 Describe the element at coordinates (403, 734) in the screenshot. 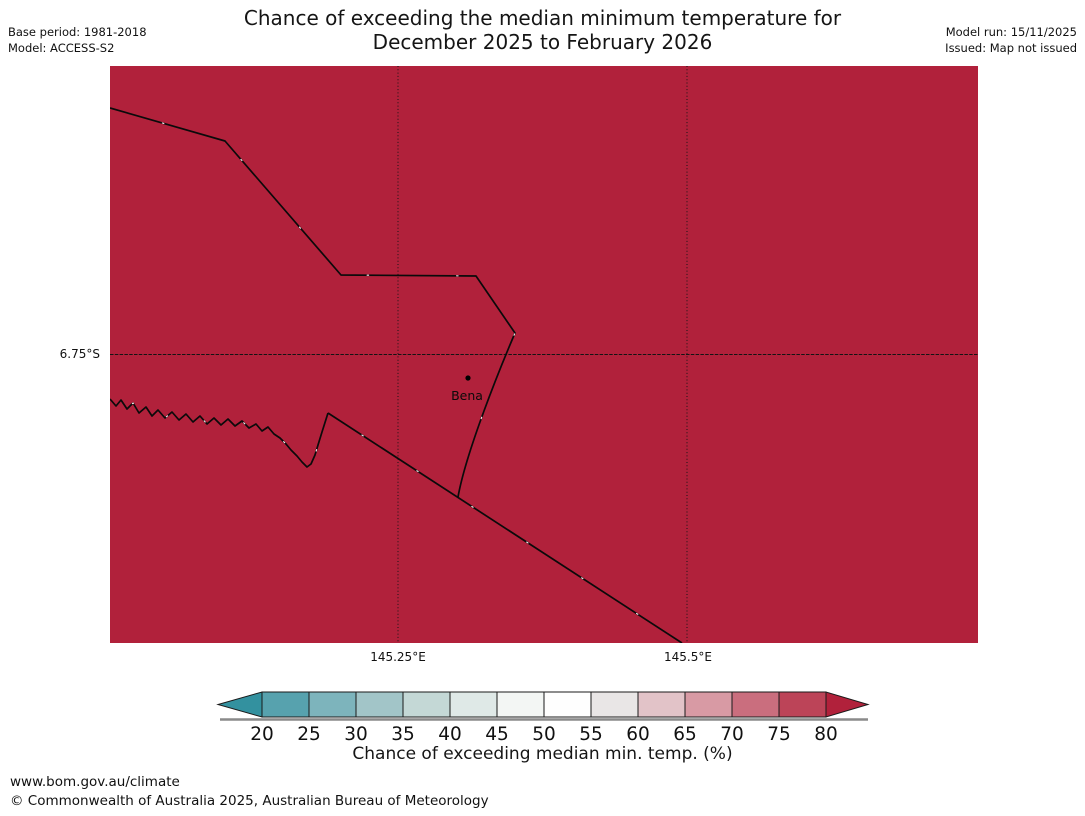

I see `colorbar-tick-label: 35` at that location.